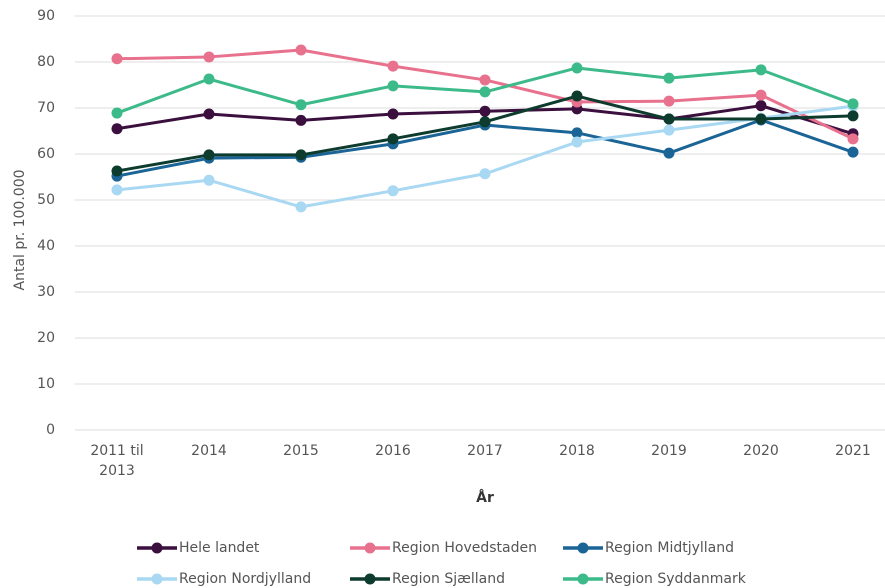 The height and width of the screenshot is (588, 885). What do you see at coordinates (46, 384) in the screenshot?
I see `y-tick-label: 10` at bounding box center [46, 384].